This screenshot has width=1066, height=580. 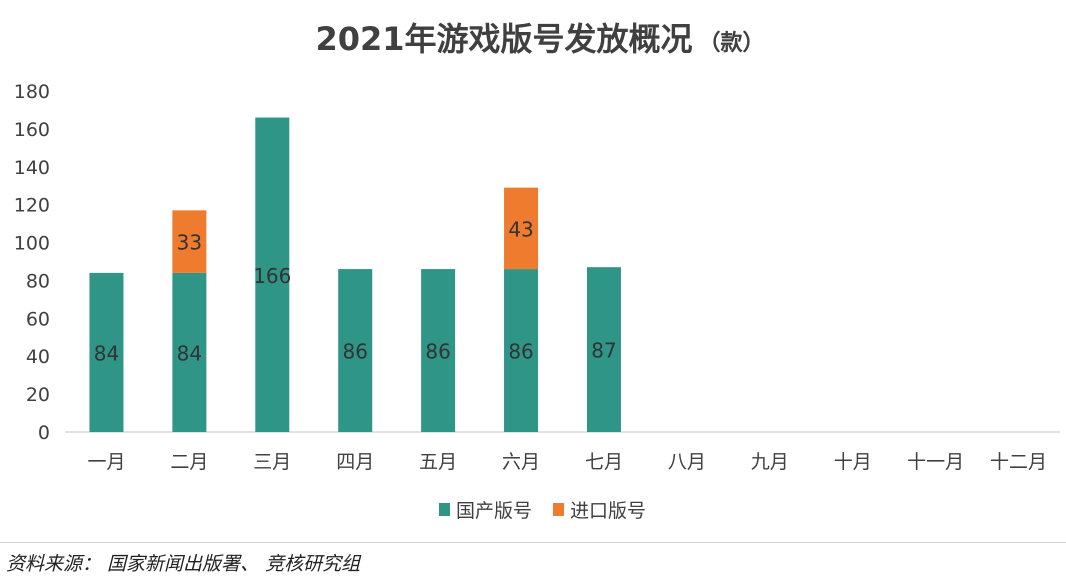 What do you see at coordinates (1018, 462) in the screenshot?
I see `x-tick-label: 十二月` at bounding box center [1018, 462].